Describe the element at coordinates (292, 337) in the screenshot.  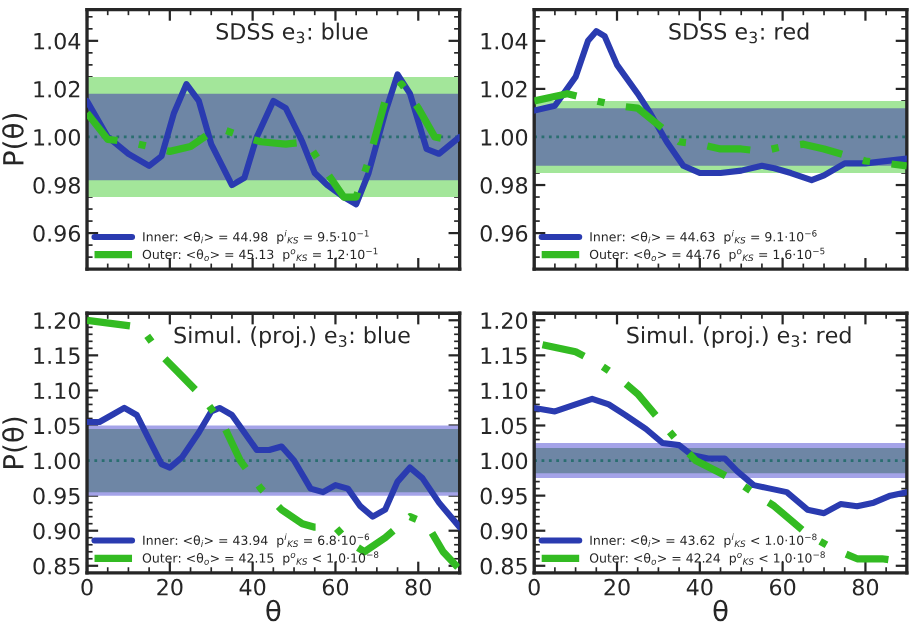
I see `text: Simul. (proj.) e$_{3}$: blue` at that location.